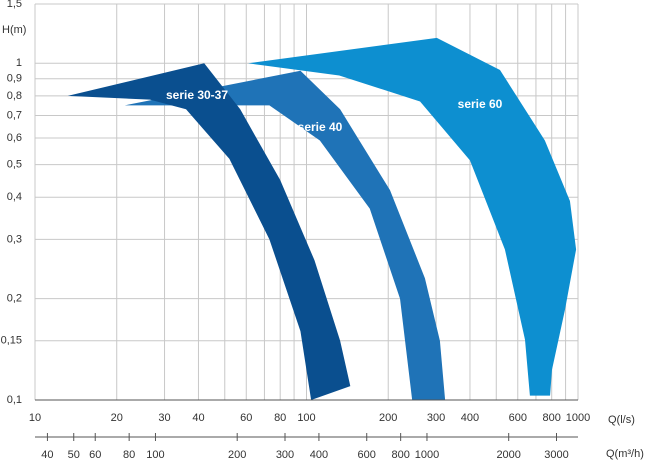  Describe the element at coordinates (14, 96) in the screenshot. I see `y-tick-label: 0,8` at that location.